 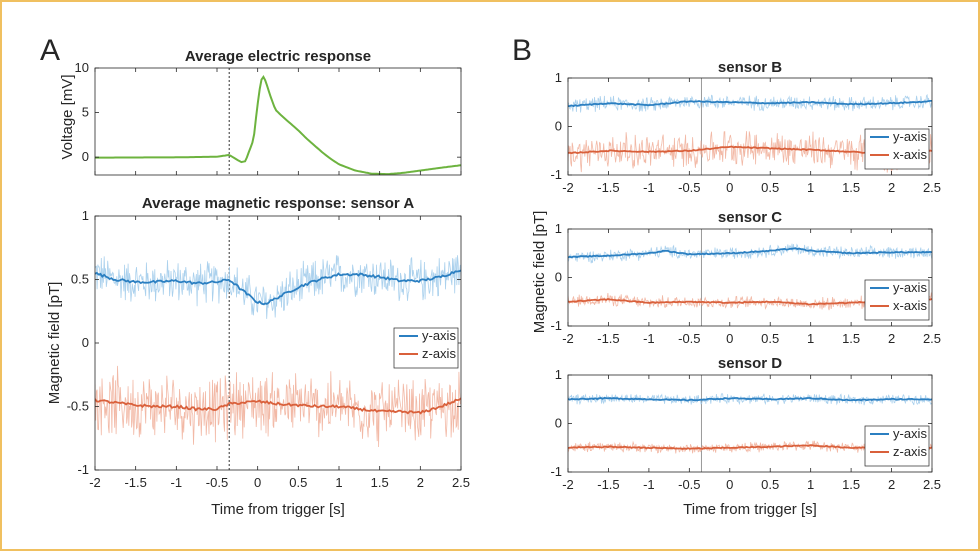 I want to click on series-line-electric, so click(x=278, y=124).